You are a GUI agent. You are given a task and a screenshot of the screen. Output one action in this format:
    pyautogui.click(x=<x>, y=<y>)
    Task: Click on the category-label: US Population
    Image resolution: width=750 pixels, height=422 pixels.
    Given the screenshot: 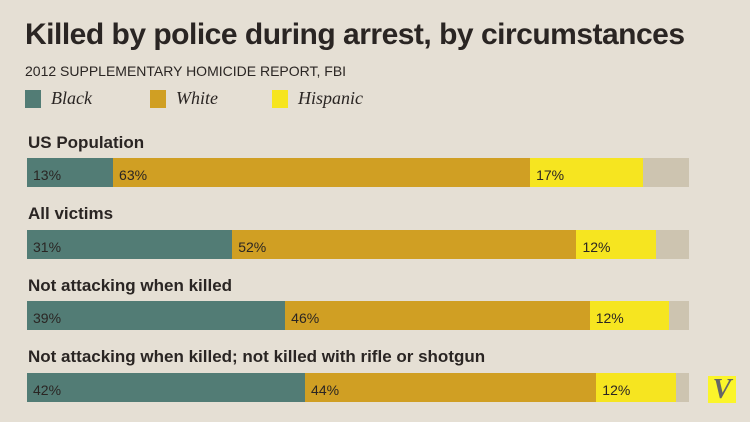 What is the action you would take?
    pyautogui.click(x=86, y=142)
    